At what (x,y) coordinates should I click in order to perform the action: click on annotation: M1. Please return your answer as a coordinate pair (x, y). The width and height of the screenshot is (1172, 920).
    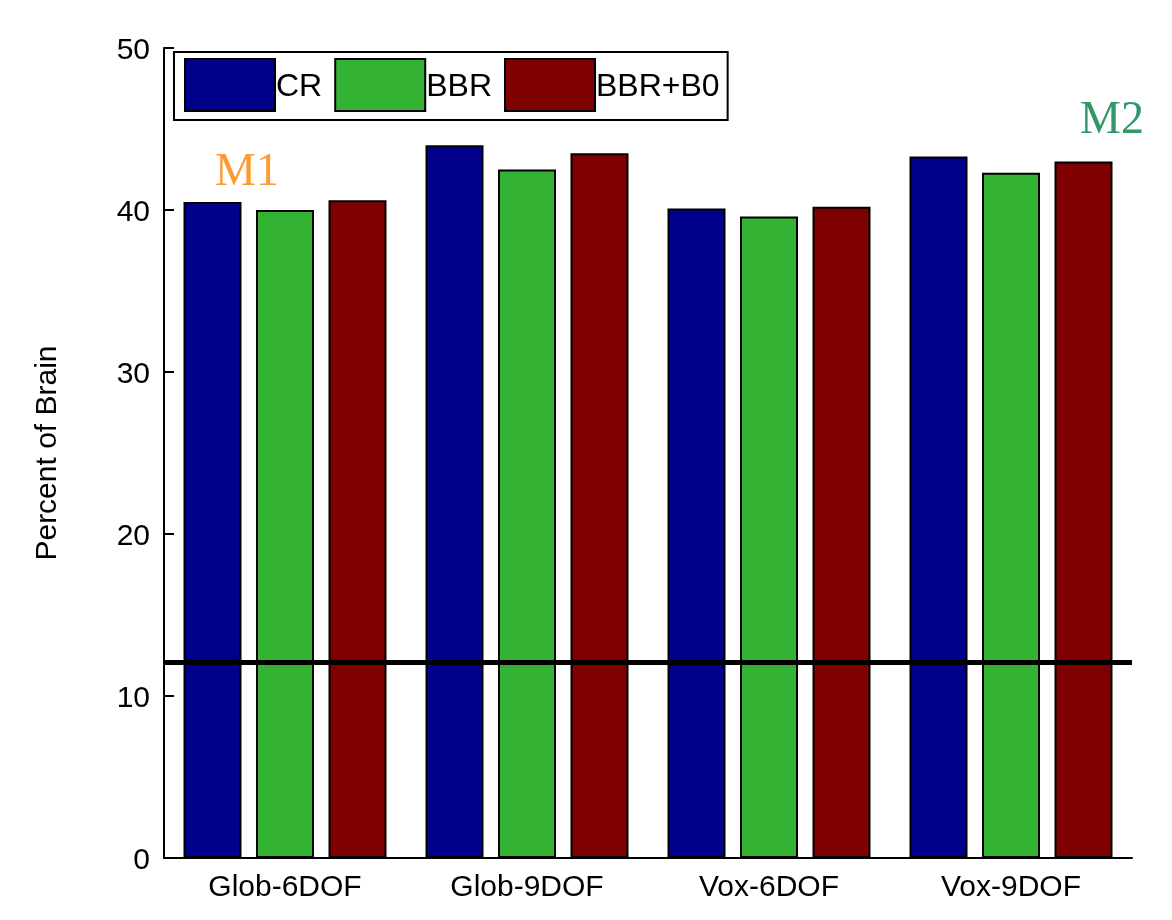
    Looking at the image, I should click on (247, 169).